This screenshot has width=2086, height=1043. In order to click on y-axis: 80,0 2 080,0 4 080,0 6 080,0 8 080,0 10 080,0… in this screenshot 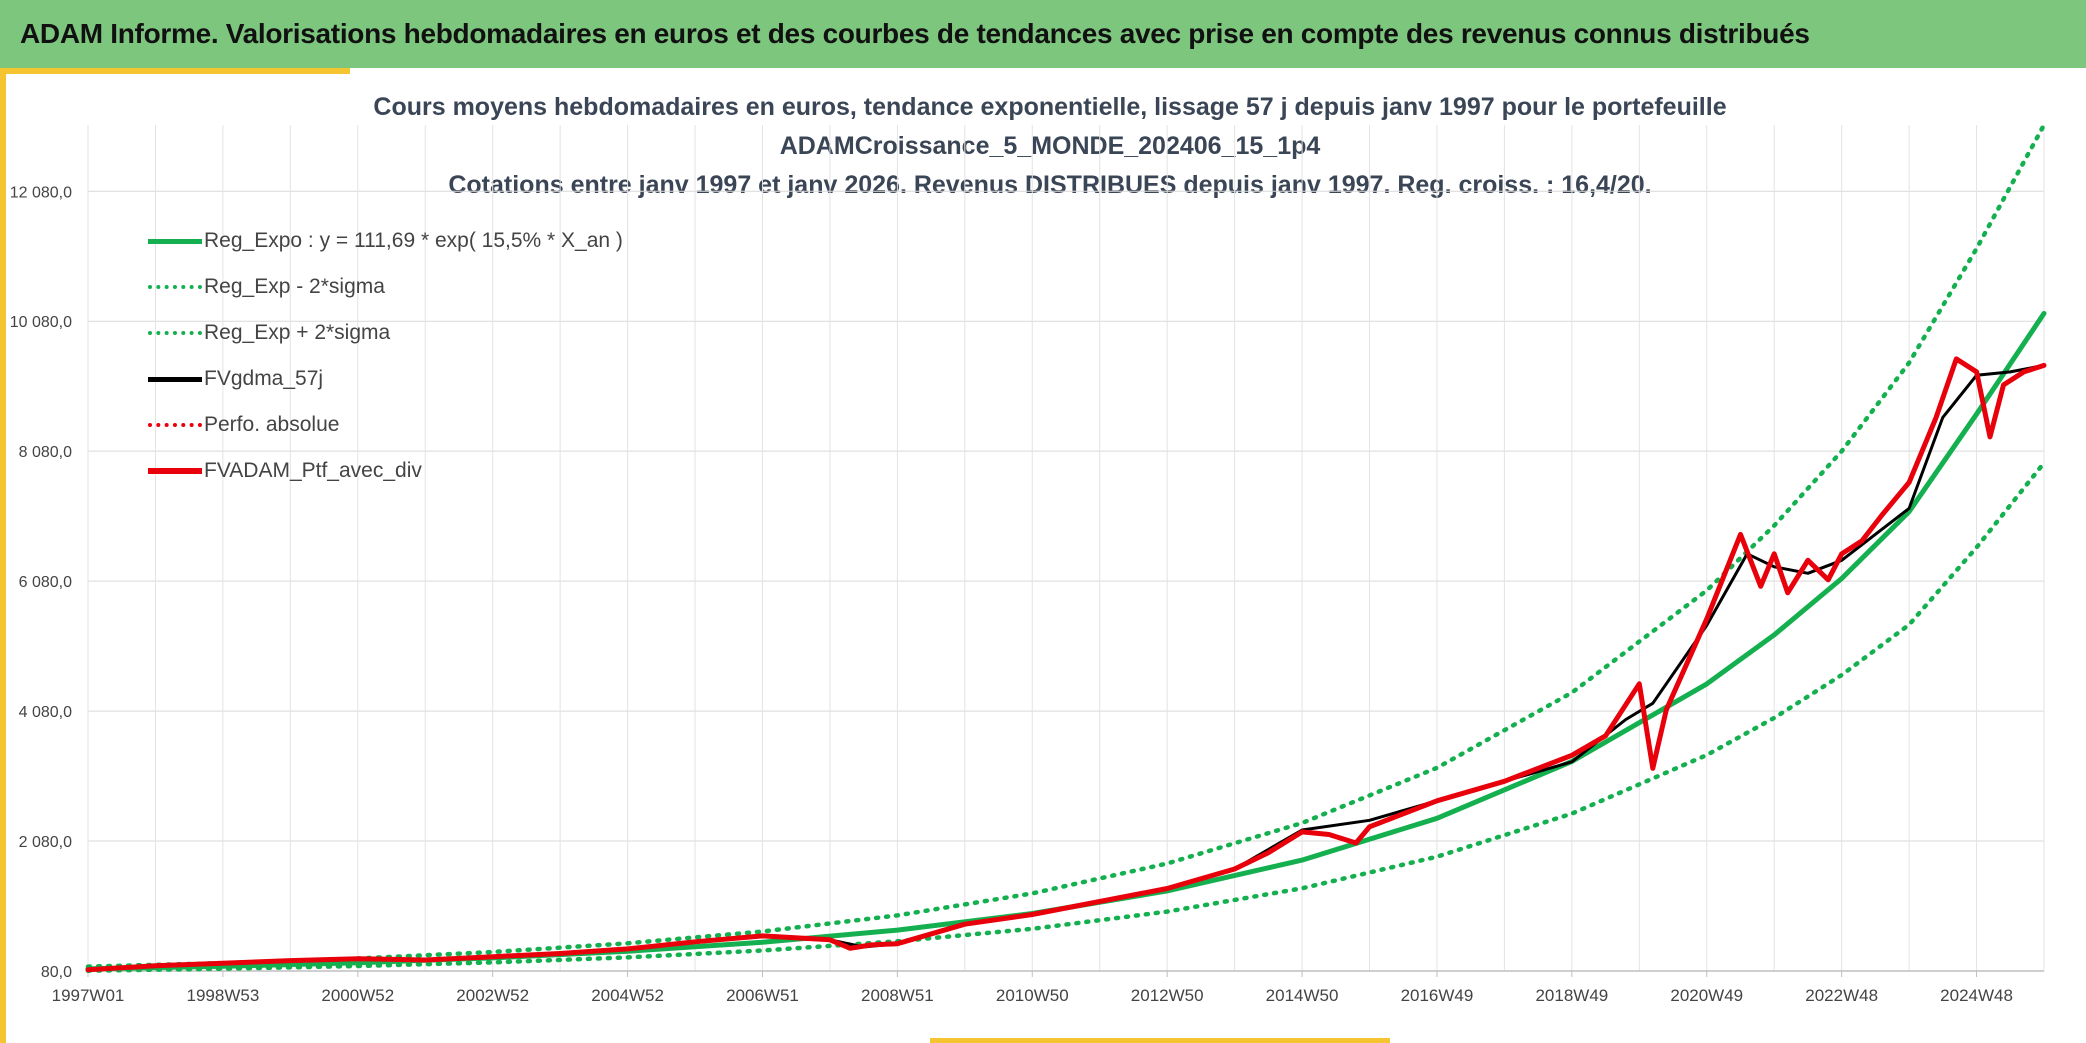, I will do `click(41, 582)`.